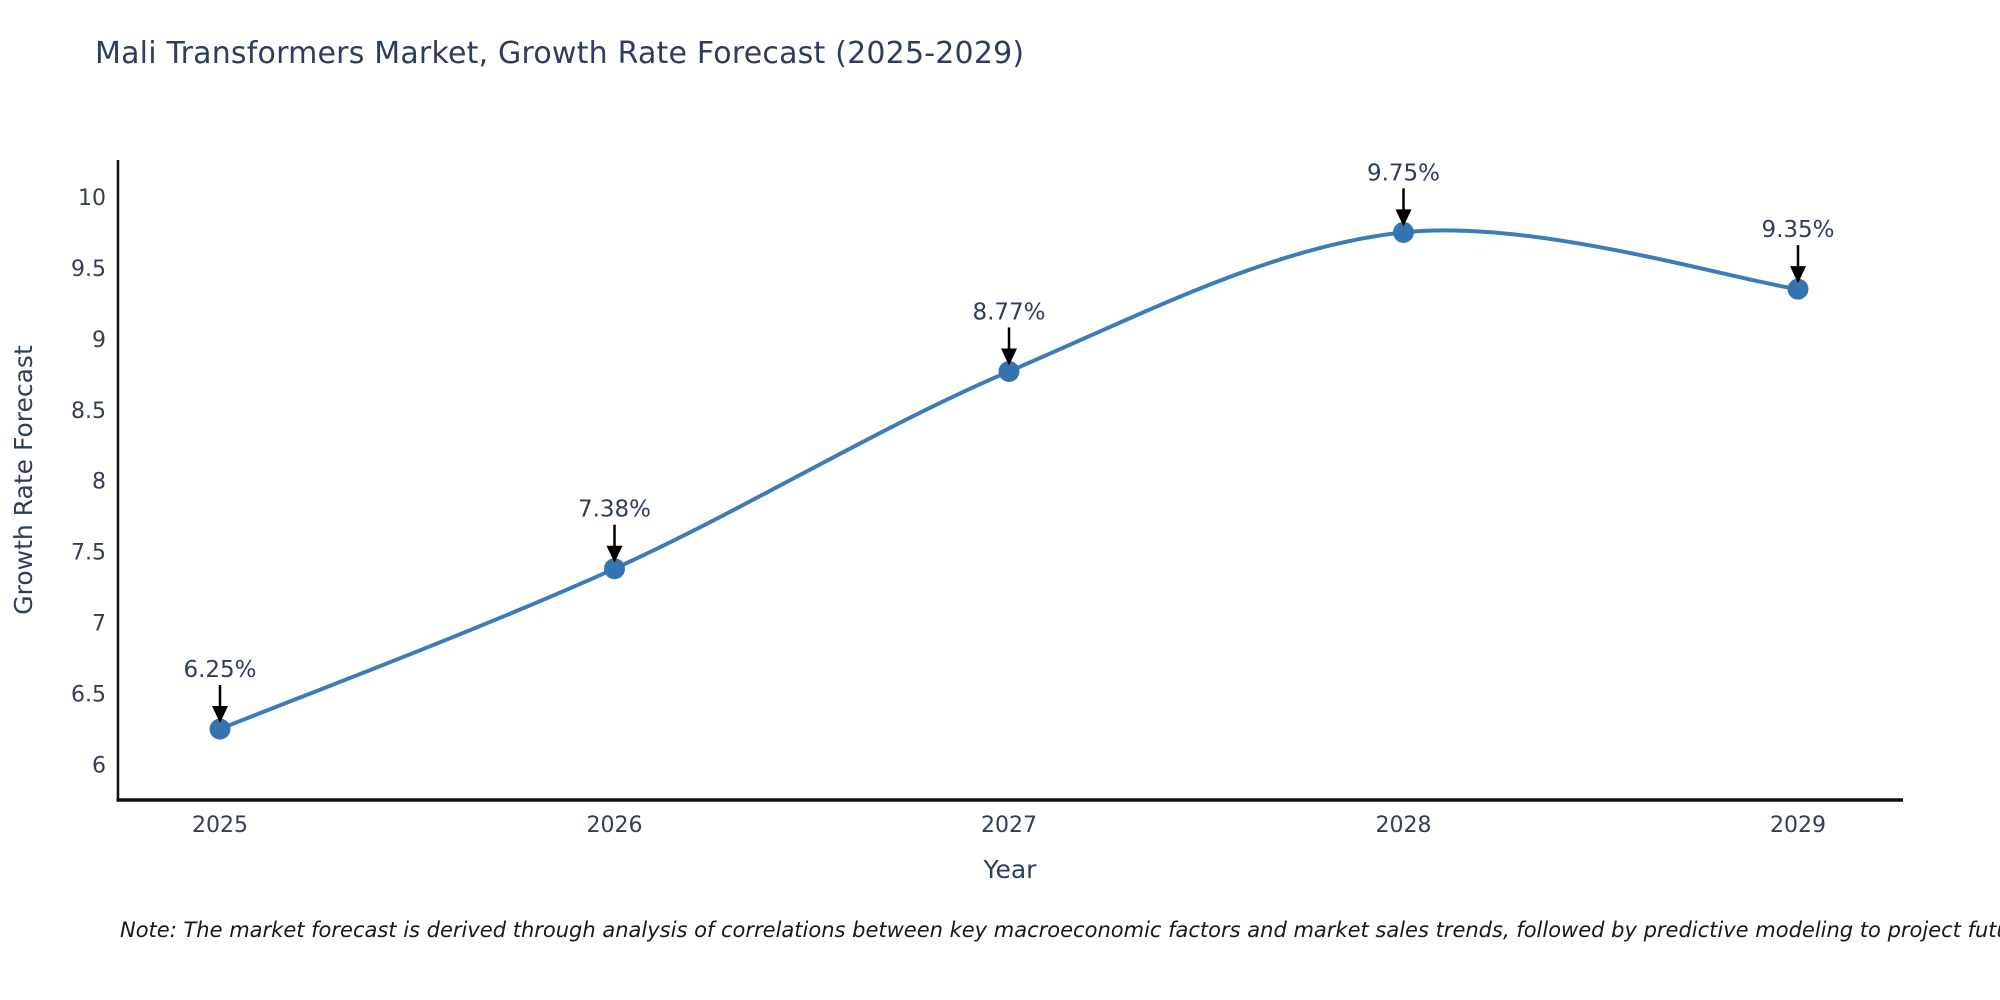  What do you see at coordinates (99, 482) in the screenshot?
I see `y-tick-label: 8` at bounding box center [99, 482].